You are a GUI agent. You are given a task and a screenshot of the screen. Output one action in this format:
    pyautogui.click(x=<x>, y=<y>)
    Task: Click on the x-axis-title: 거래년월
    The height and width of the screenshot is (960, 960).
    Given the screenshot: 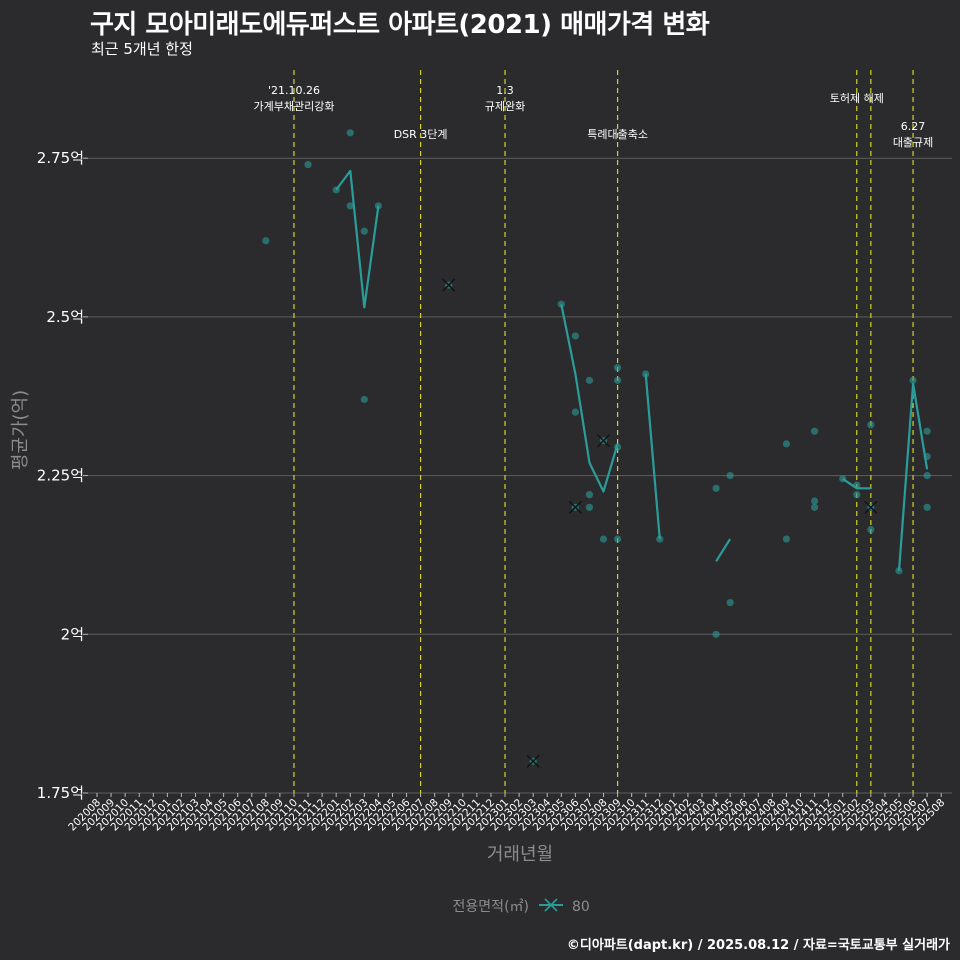 What is the action you would take?
    pyautogui.click(x=520, y=854)
    